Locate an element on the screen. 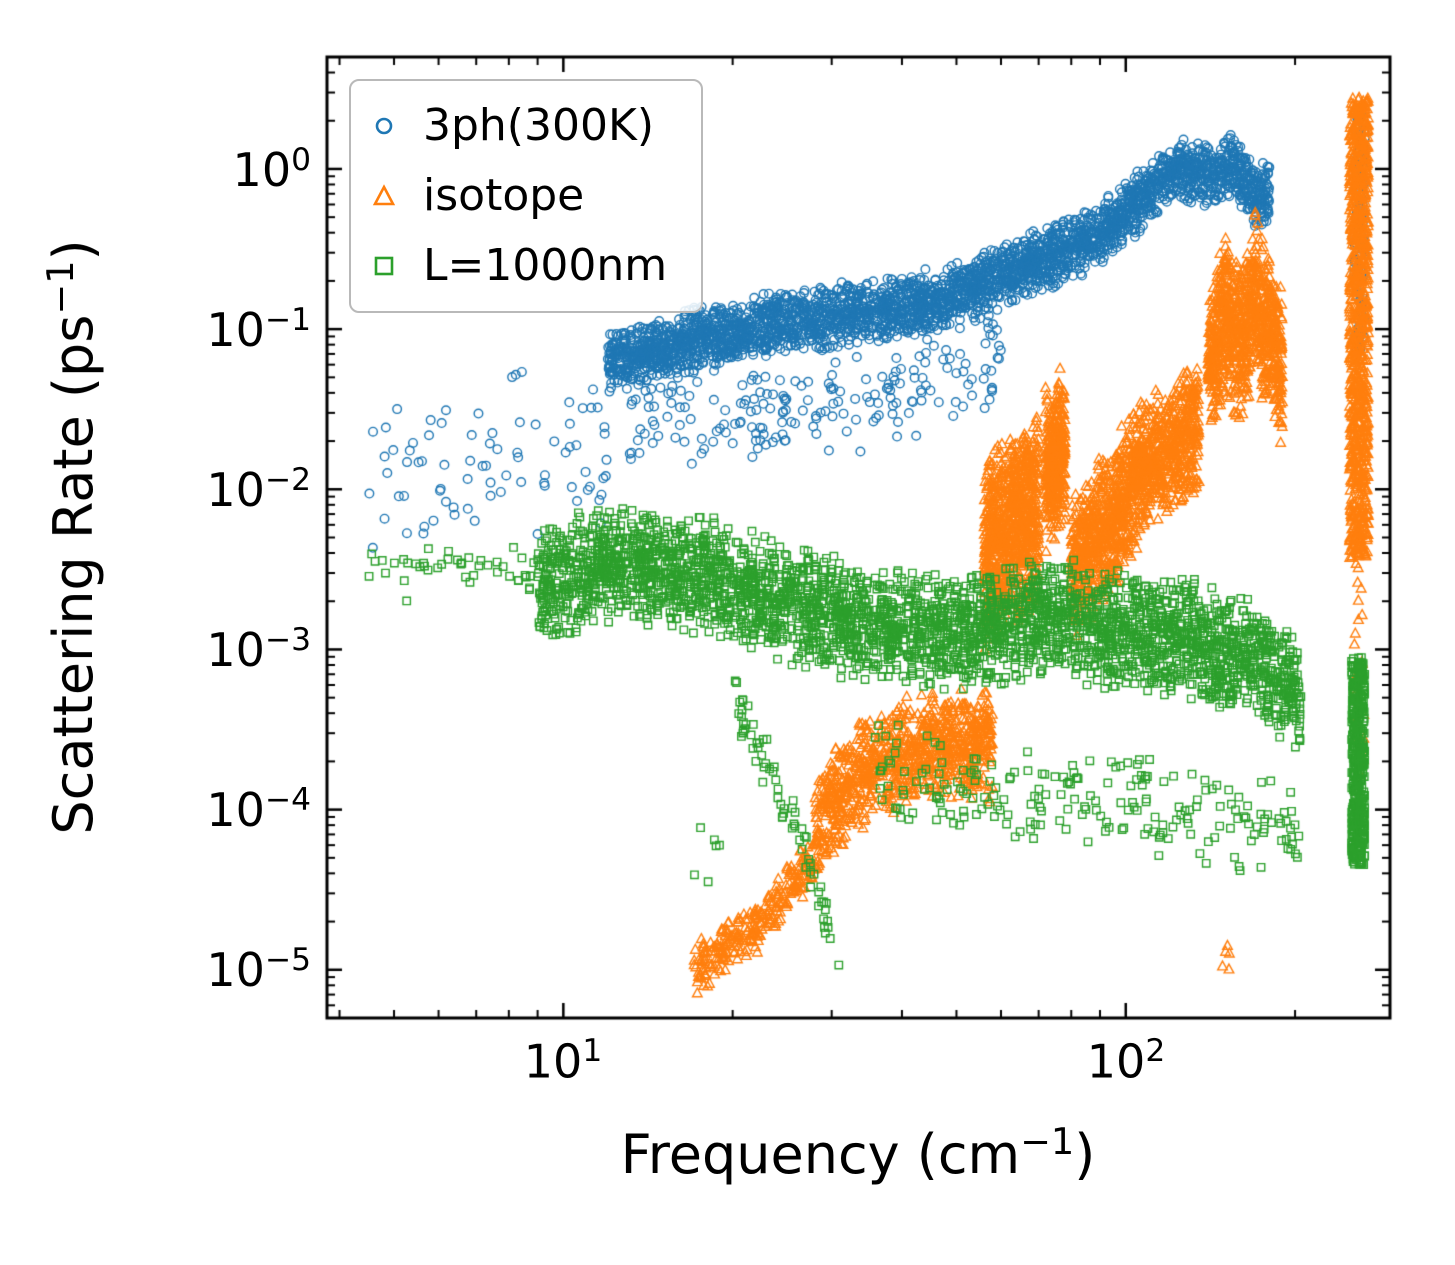 Image resolution: width=1455 pixels, height=1265 pixels. x-tick-label-10: 101 is located at coordinates (563, 1061).